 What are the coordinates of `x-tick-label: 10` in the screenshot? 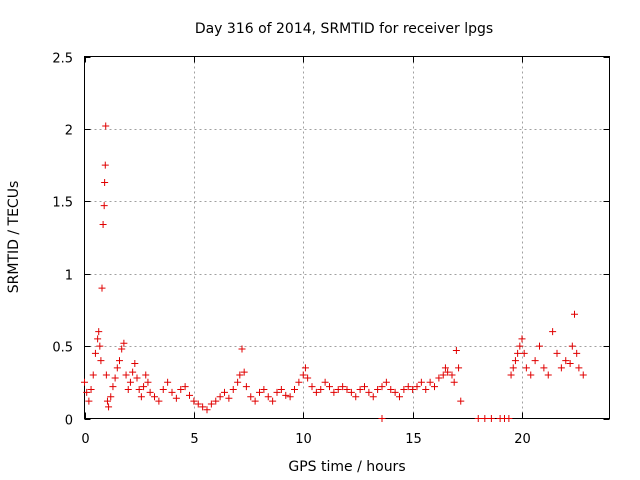 It's located at (303, 439).